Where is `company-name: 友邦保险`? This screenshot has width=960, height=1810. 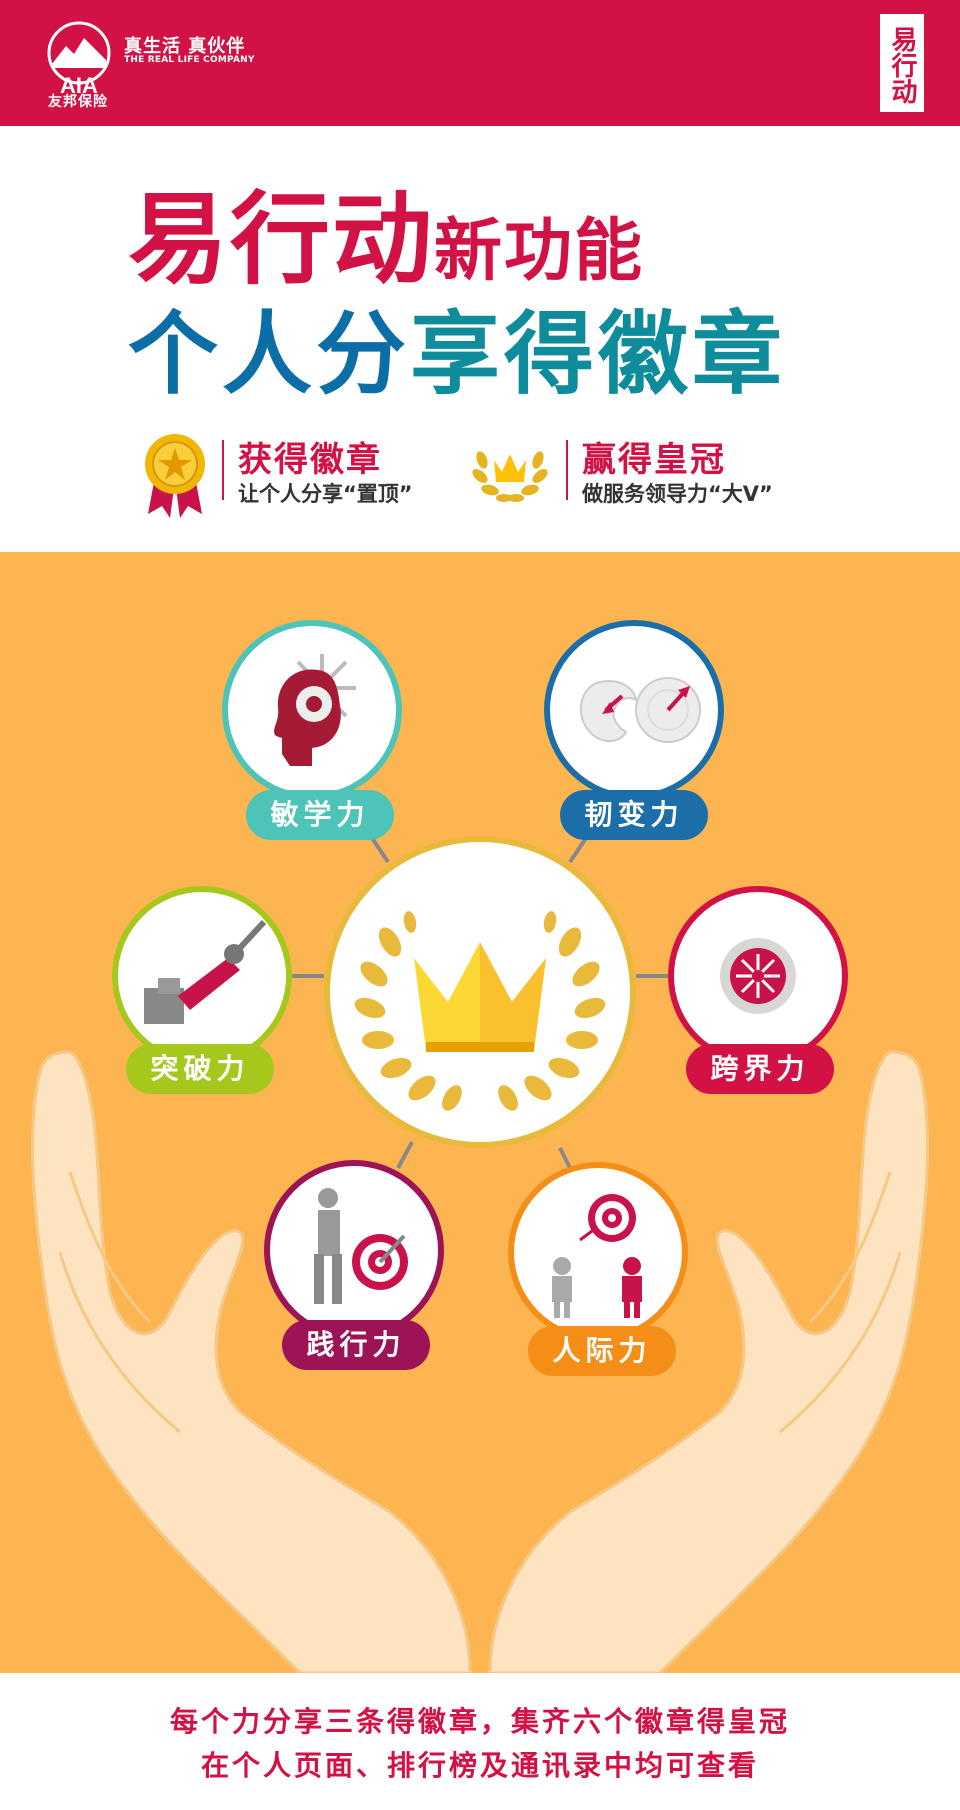 company-name: 友邦保险 is located at coordinates (78, 102).